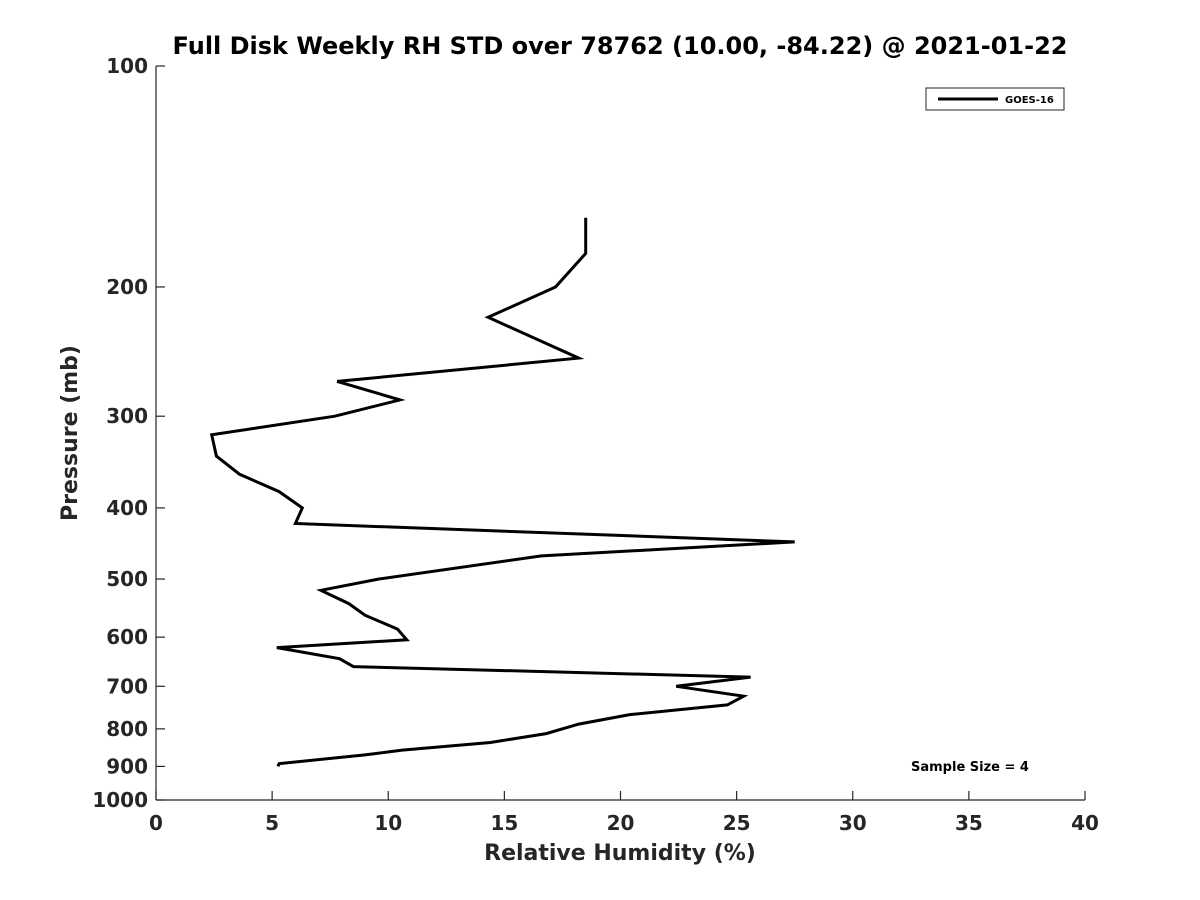 The height and width of the screenshot is (900, 1200). I want to click on legend: GOES-16, so click(995, 99).